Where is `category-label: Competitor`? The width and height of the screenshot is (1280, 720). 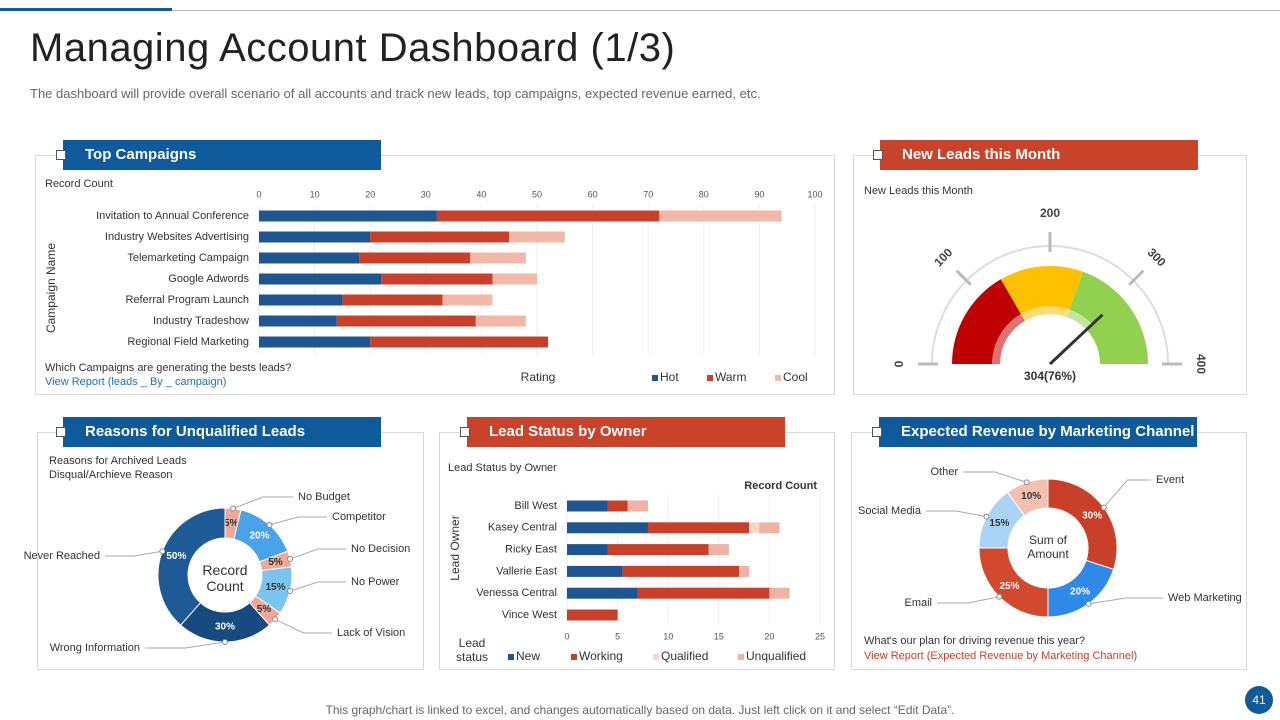
category-label: Competitor is located at coordinates (359, 517).